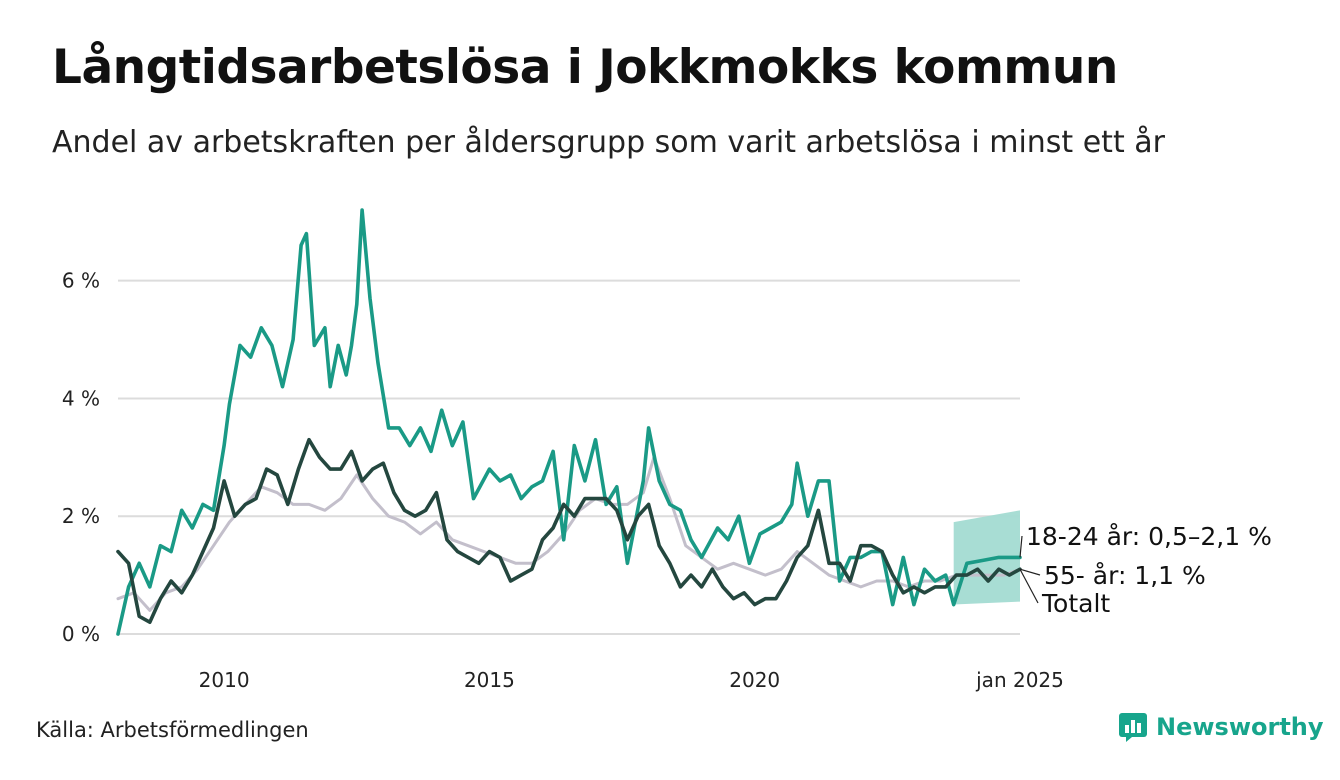  What do you see at coordinates (81, 634) in the screenshot?
I see `y-tick-label: 0 %` at bounding box center [81, 634].